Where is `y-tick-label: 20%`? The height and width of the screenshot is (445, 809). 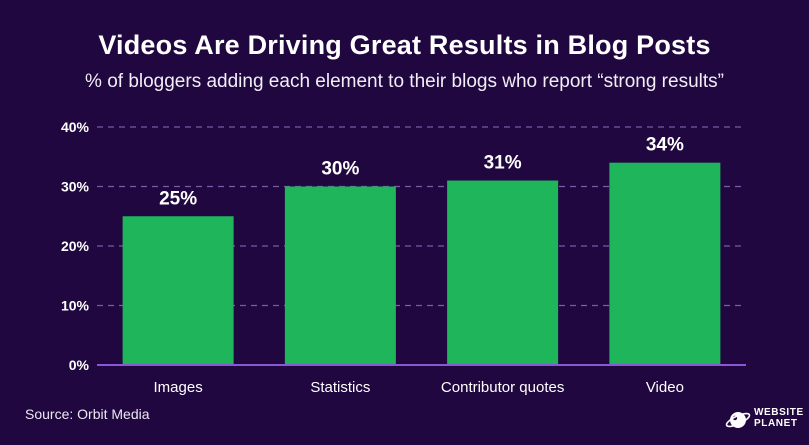 y-tick-label: 20% is located at coordinates (75, 246).